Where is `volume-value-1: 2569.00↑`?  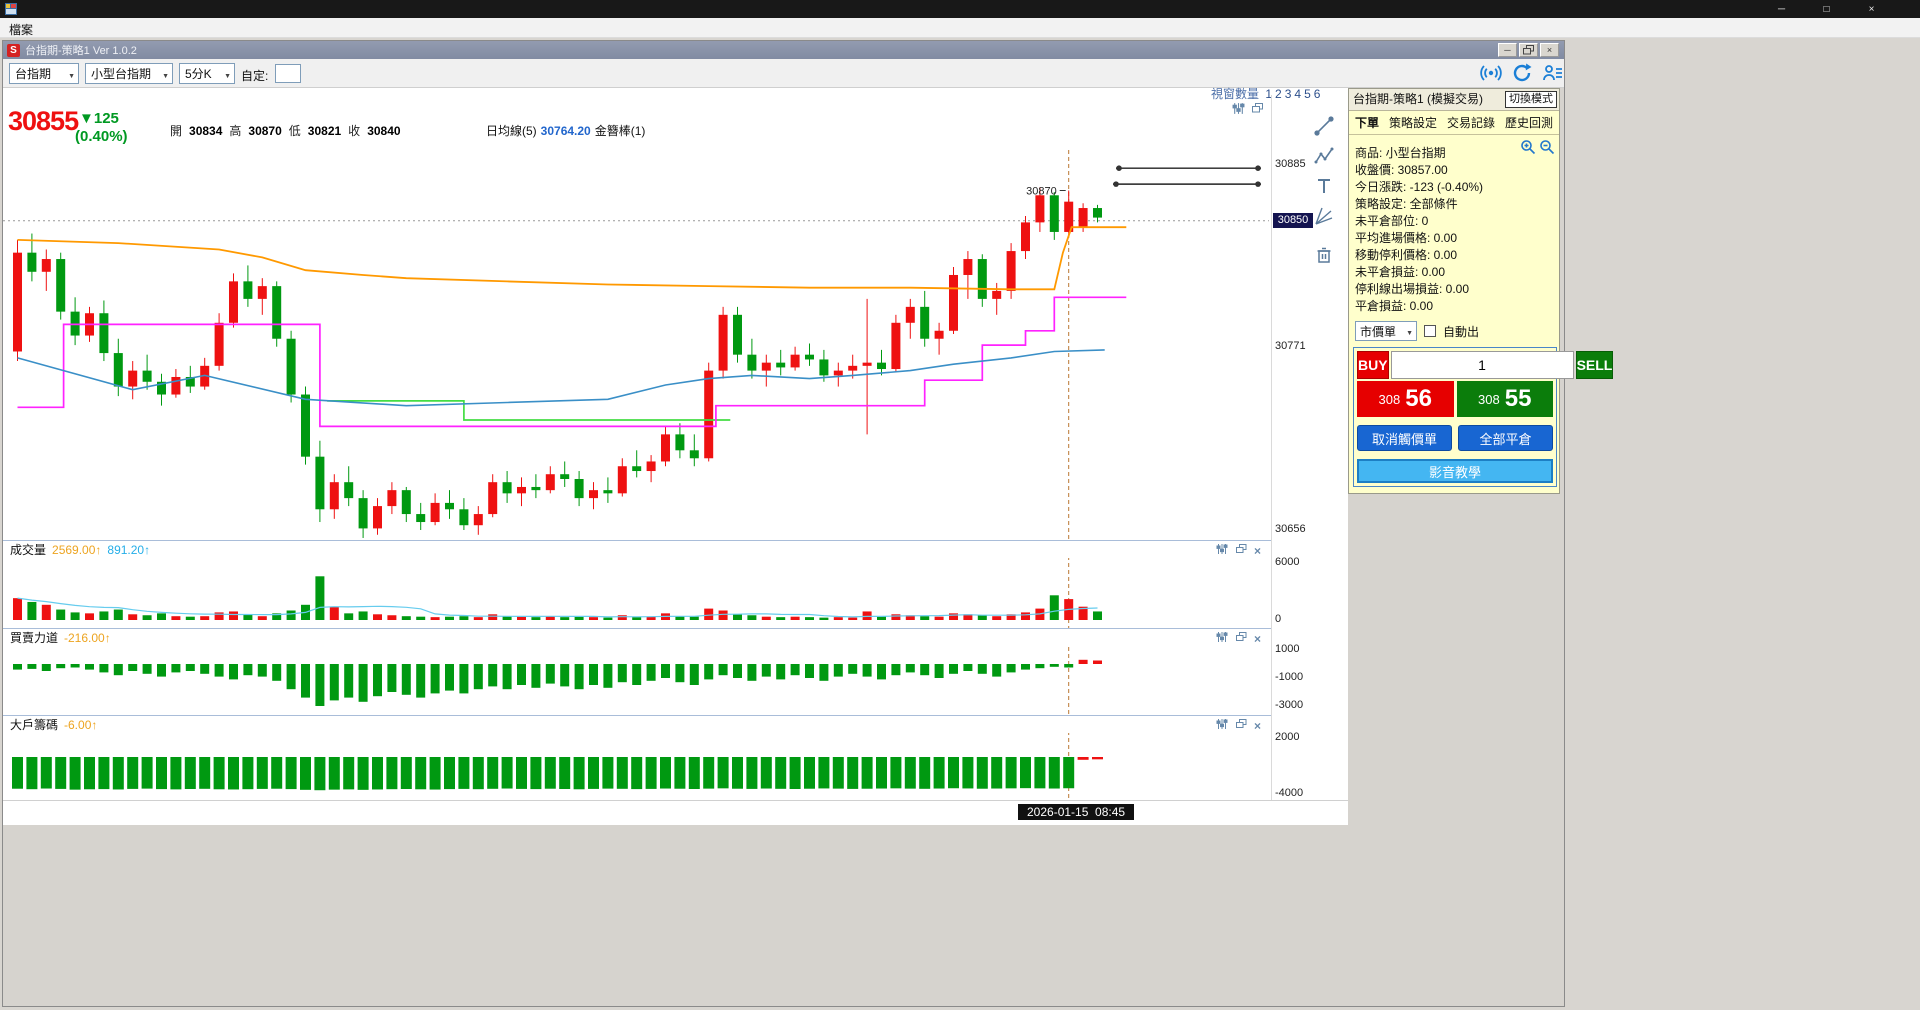
volume-value-1: 2569.00↑ is located at coordinates (77, 549).